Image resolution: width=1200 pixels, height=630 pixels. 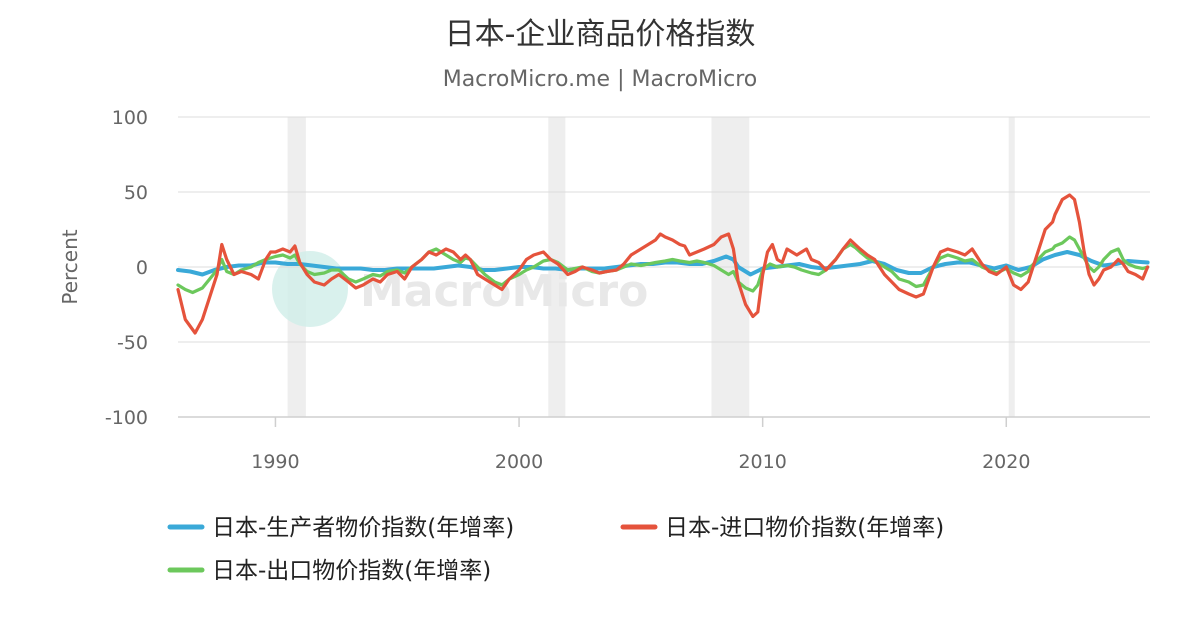 I want to click on legend-item-import: 日本-进口物价指数(年增率), so click(x=782, y=528).